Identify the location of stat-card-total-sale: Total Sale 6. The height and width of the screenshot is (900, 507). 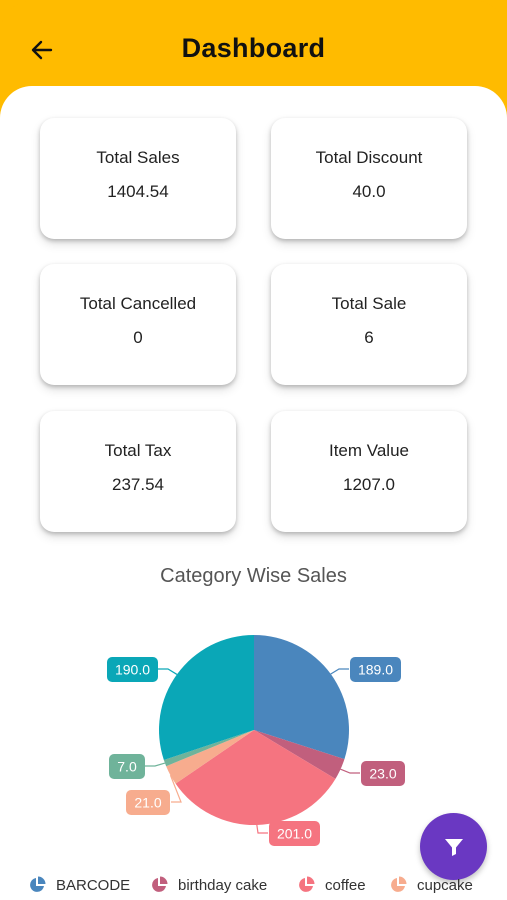
(369, 324).